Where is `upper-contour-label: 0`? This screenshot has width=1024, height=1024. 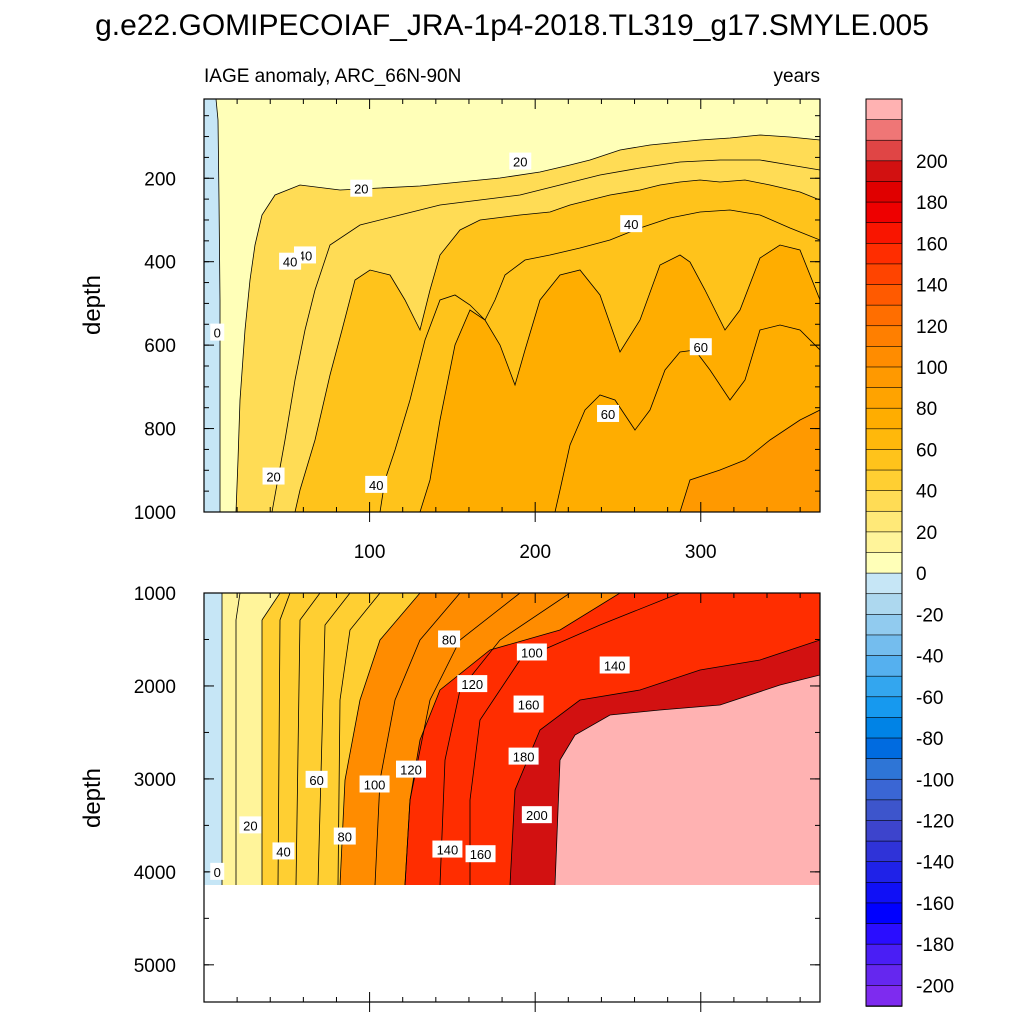 upper-contour-label: 0 is located at coordinates (217, 332).